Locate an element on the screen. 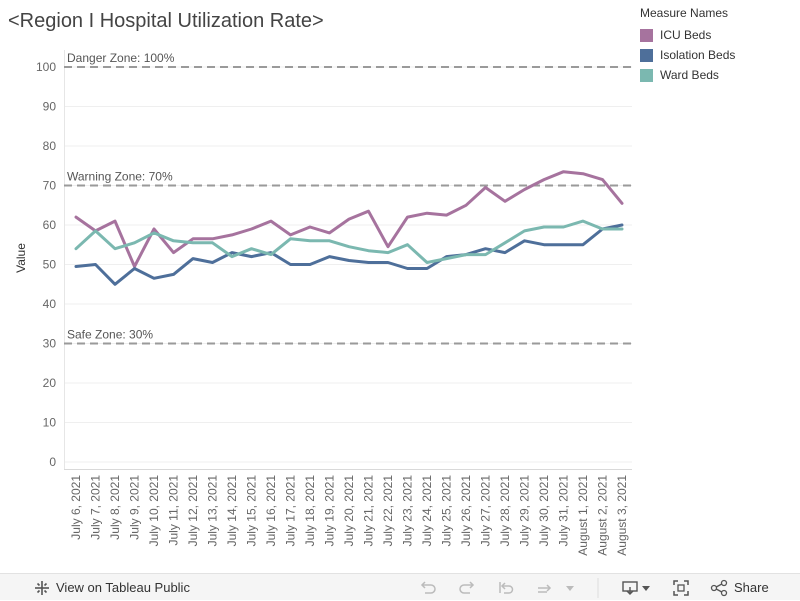  x-tick-label: July 28, 2021 is located at coordinates (505, 511).